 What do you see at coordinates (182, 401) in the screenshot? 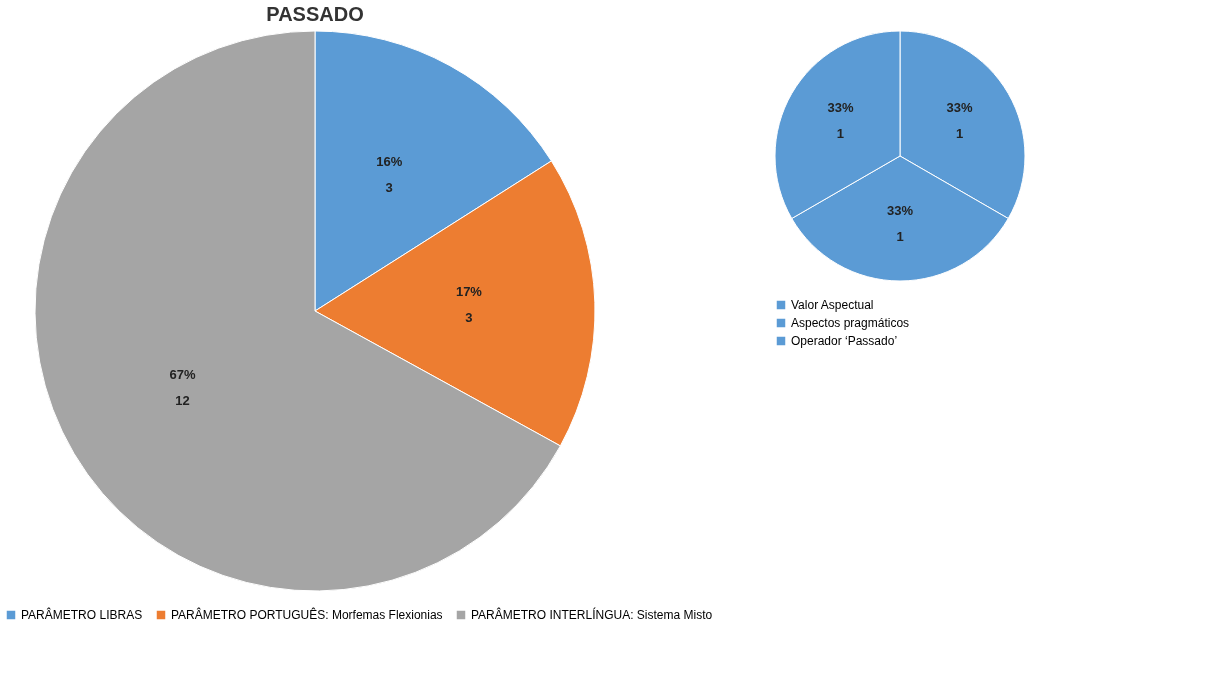
I see `text: 12` at bounding box center [182, 401].